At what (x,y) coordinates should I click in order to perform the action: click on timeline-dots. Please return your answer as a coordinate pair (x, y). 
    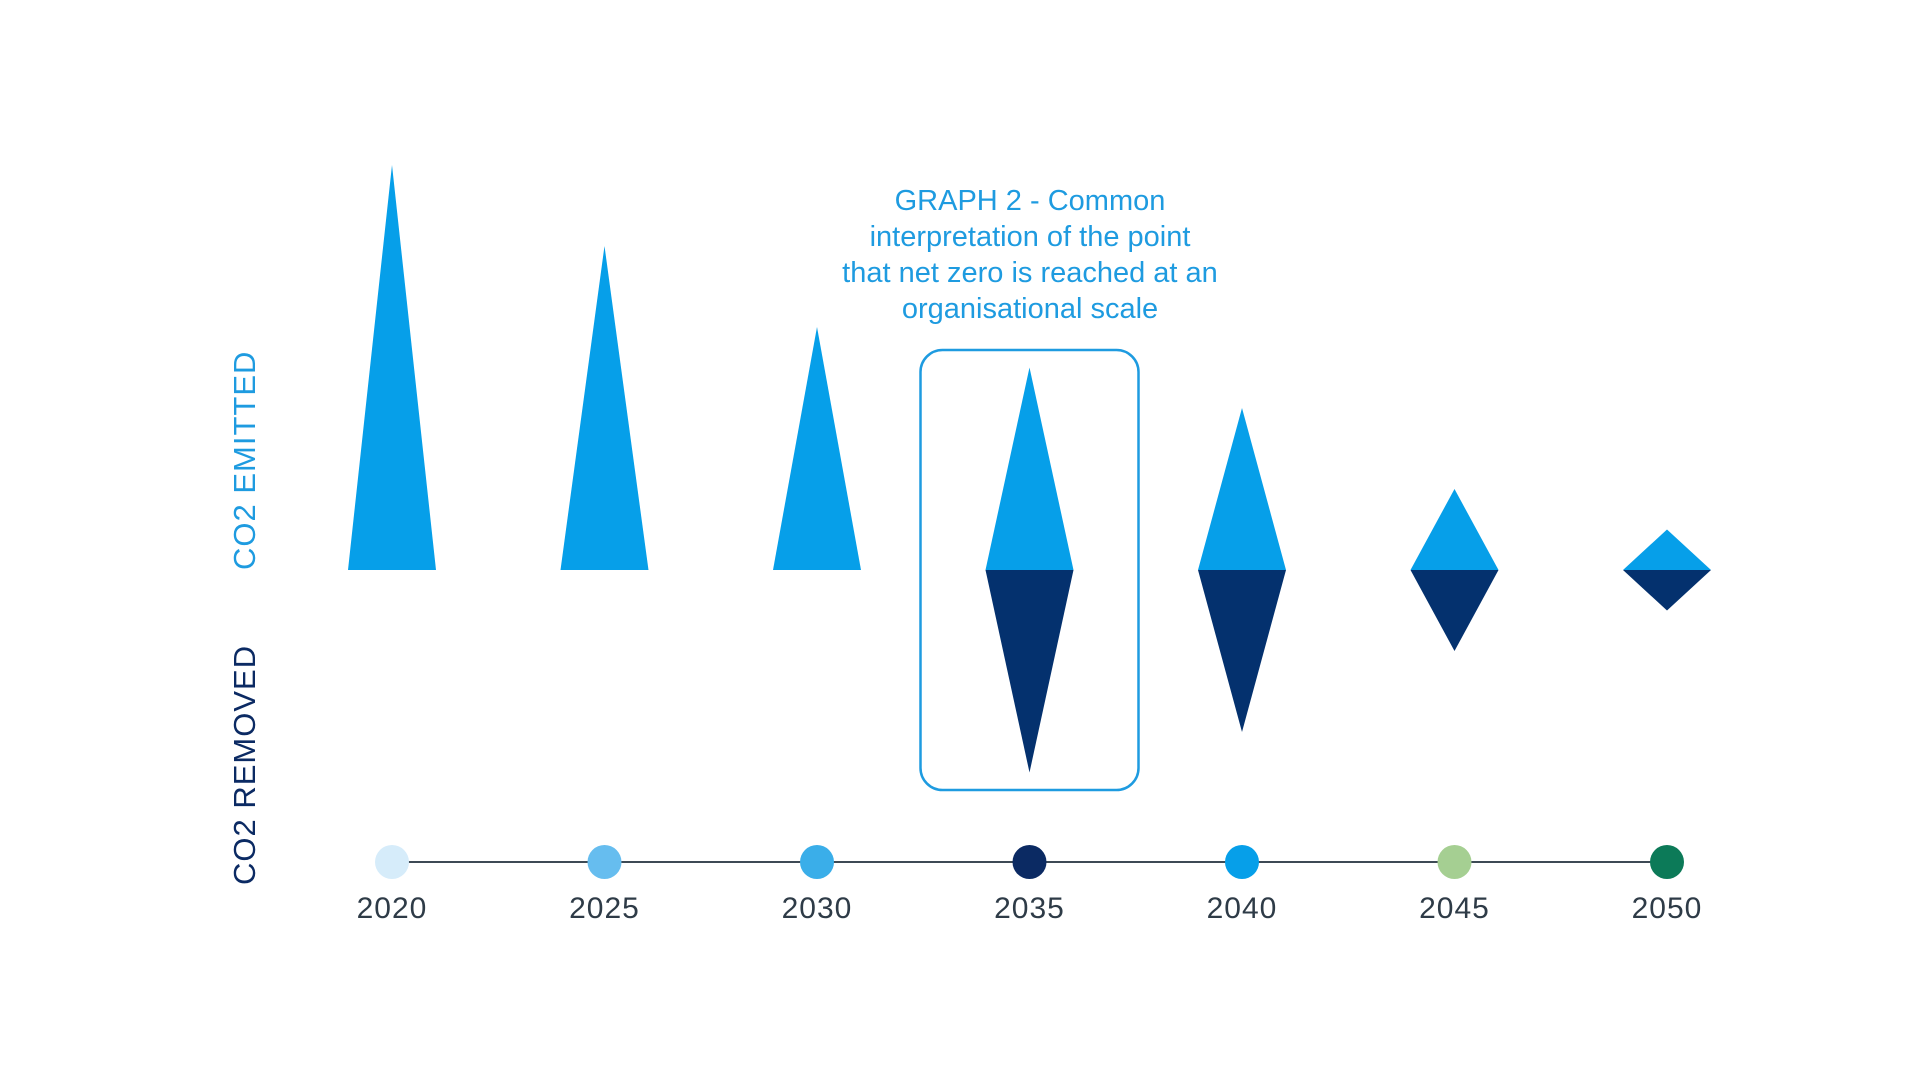
    Looking at the image, I should click on (1029, 862).